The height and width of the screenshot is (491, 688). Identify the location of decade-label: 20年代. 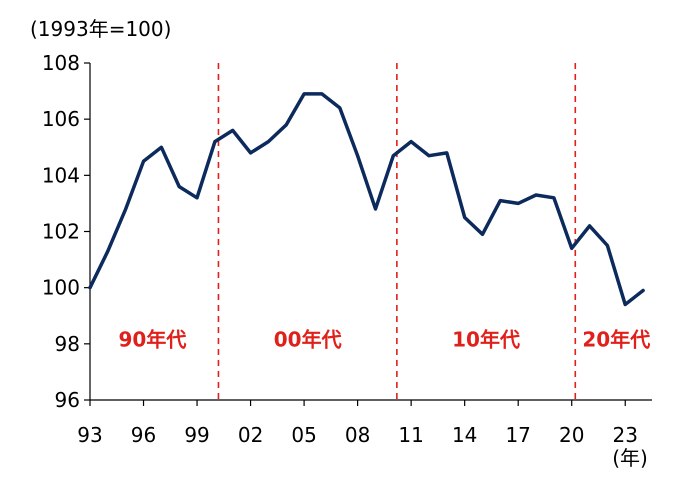
(616, 340).